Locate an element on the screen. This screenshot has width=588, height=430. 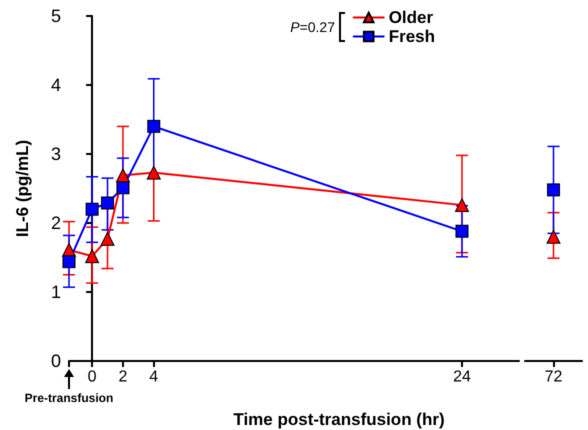
y-tick-label: 3 is located at coordinates (55, 154).